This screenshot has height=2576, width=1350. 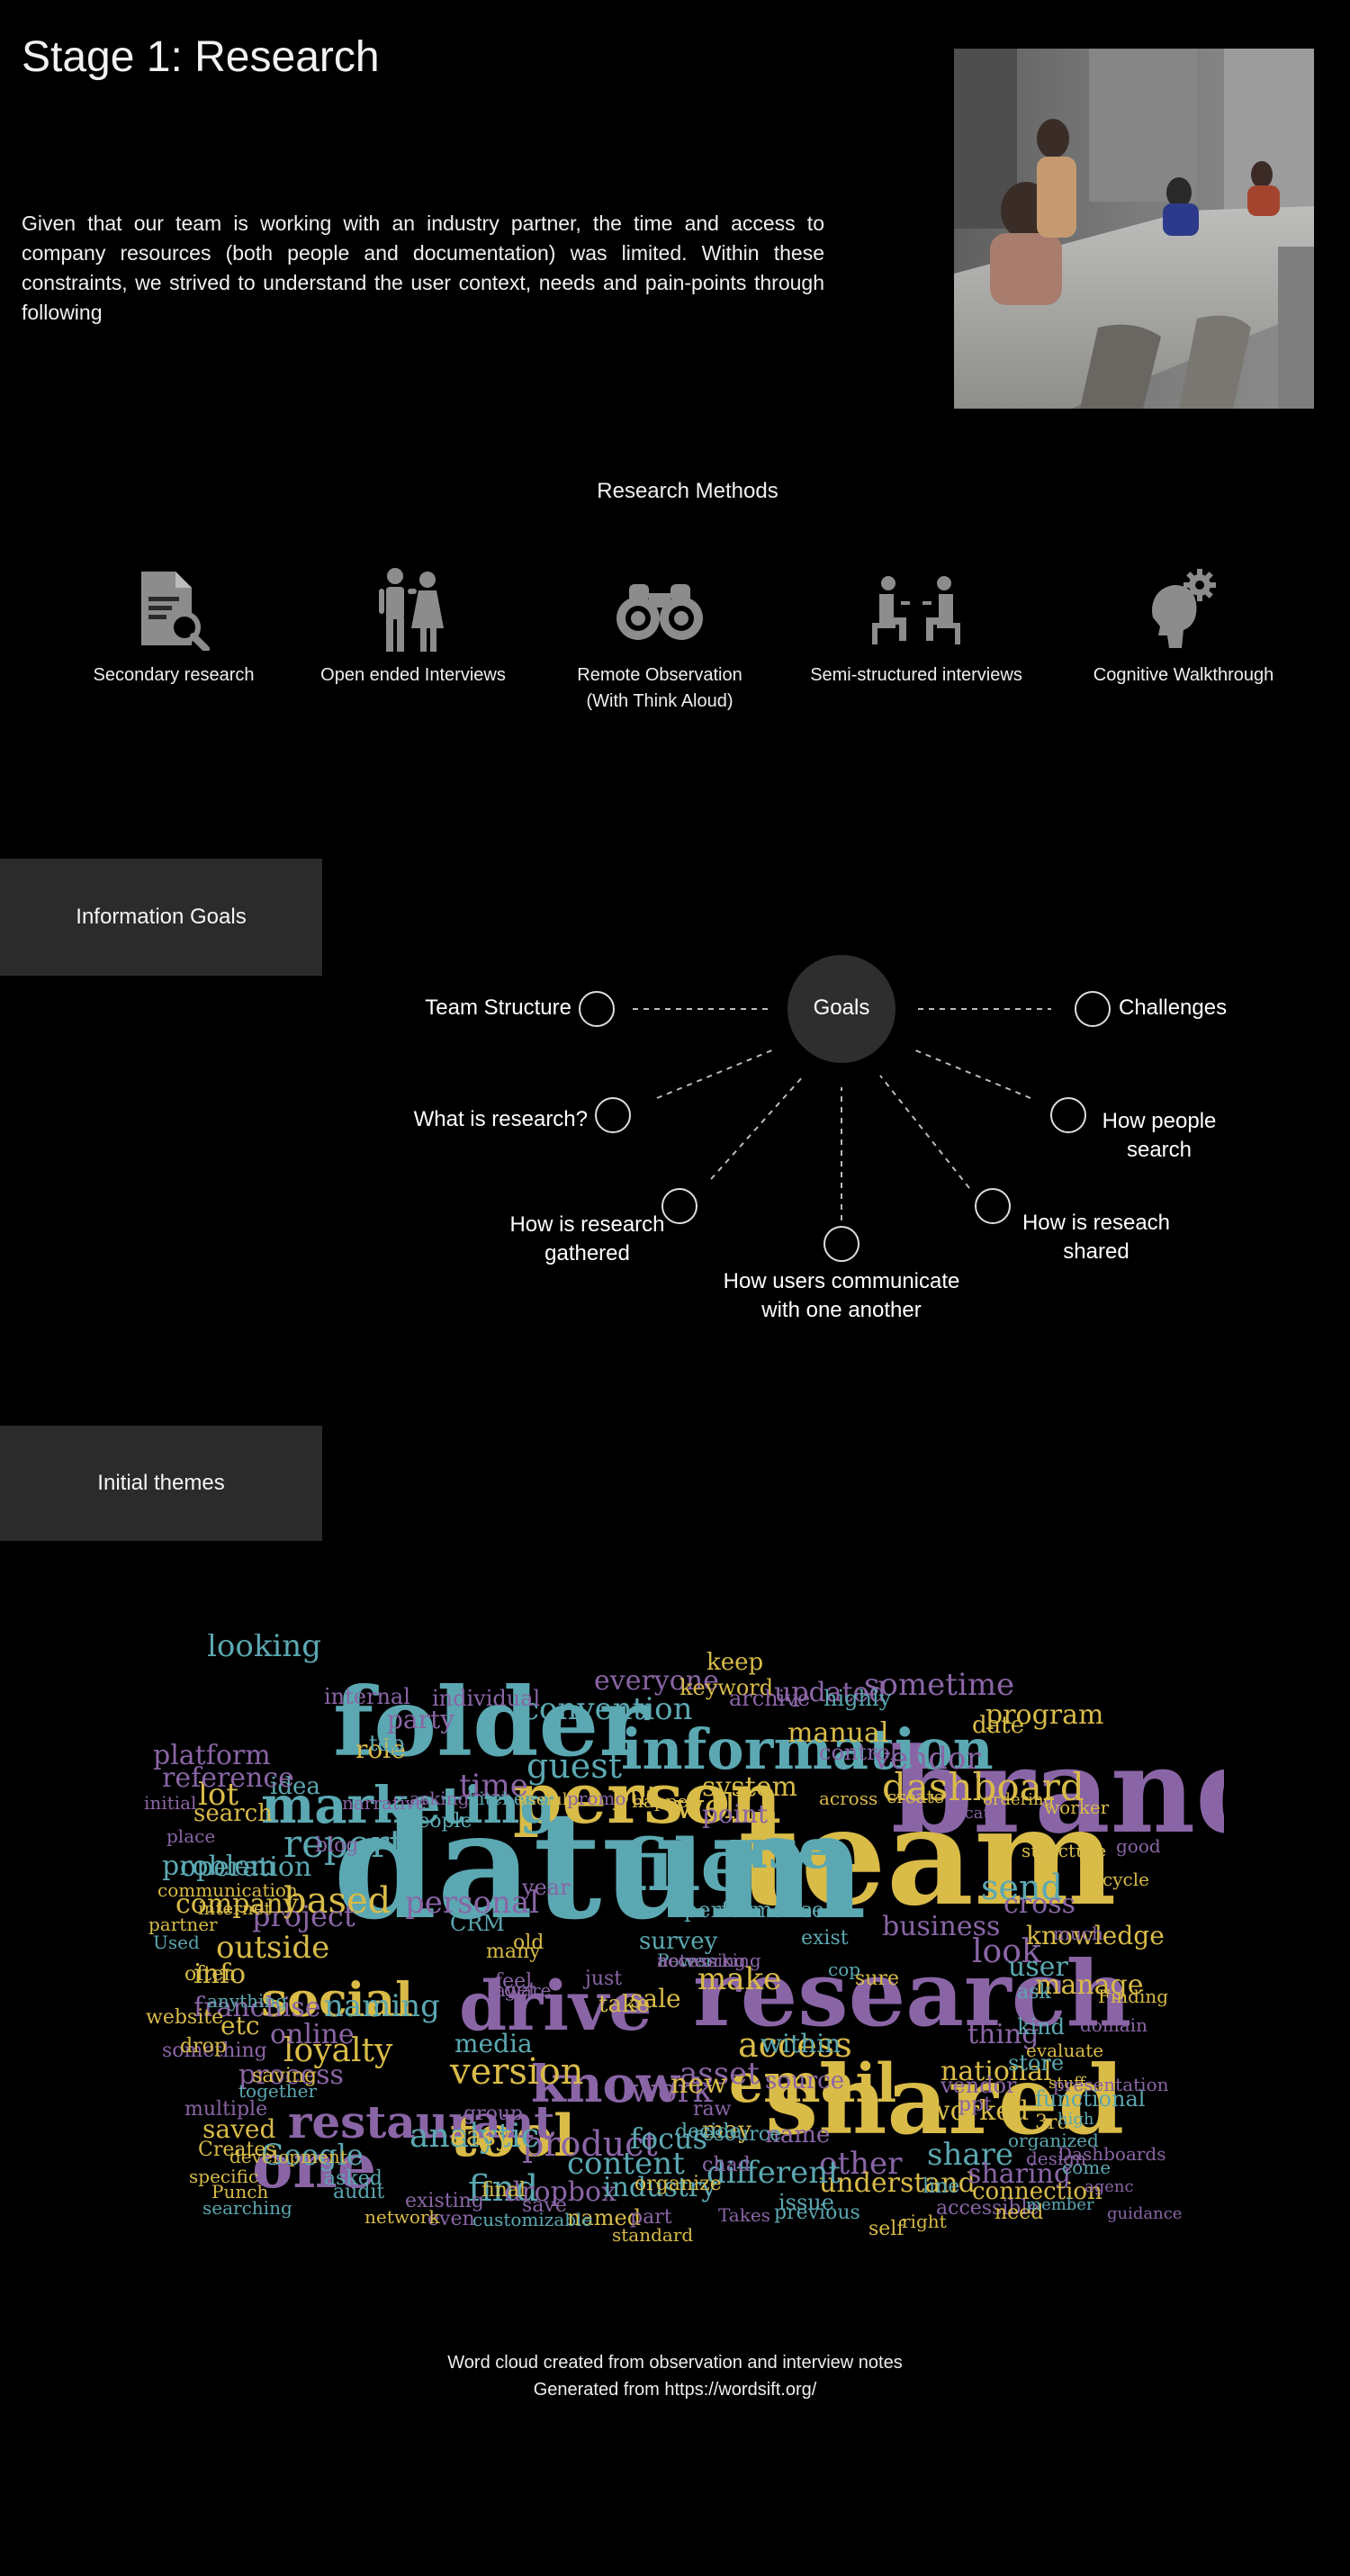 What do you see at coordinates (1037, 2191) in the screenshot?
I see `cloud-word: connection` at bounding box center [1037, 2191].